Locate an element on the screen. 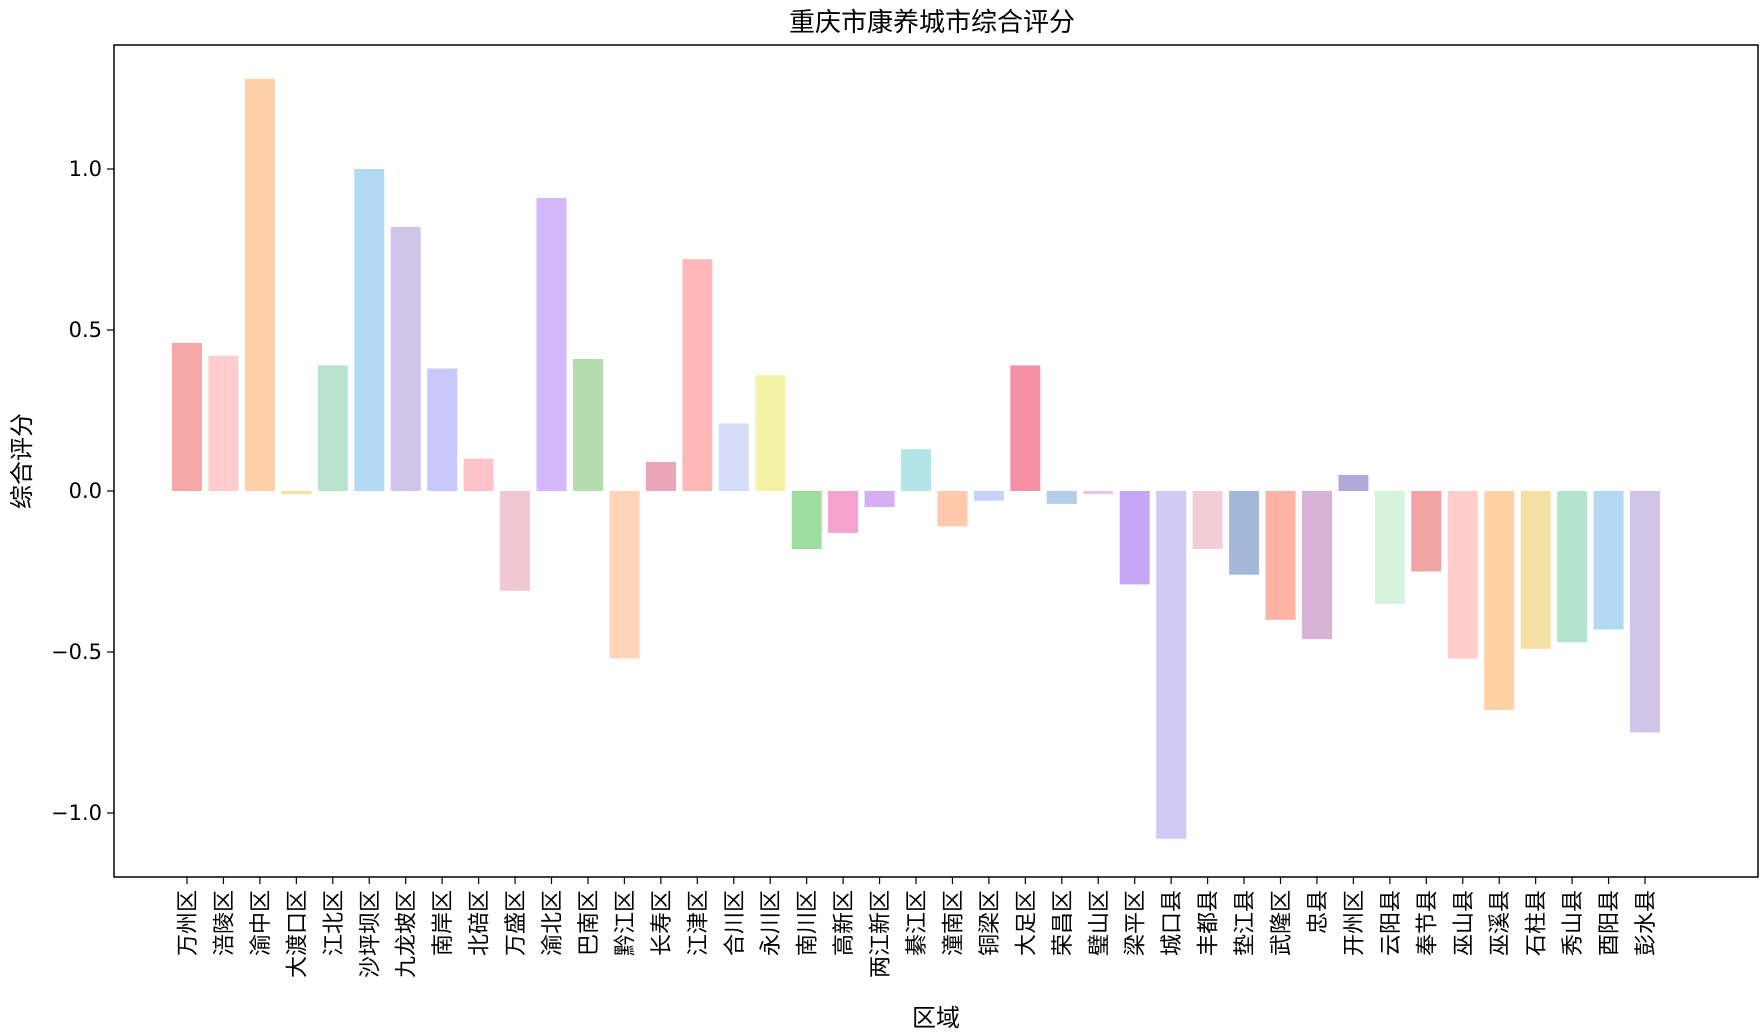 This screenshot has height=1034, width=1762. bar-丰都县 is located at coordinates (1207, 520).